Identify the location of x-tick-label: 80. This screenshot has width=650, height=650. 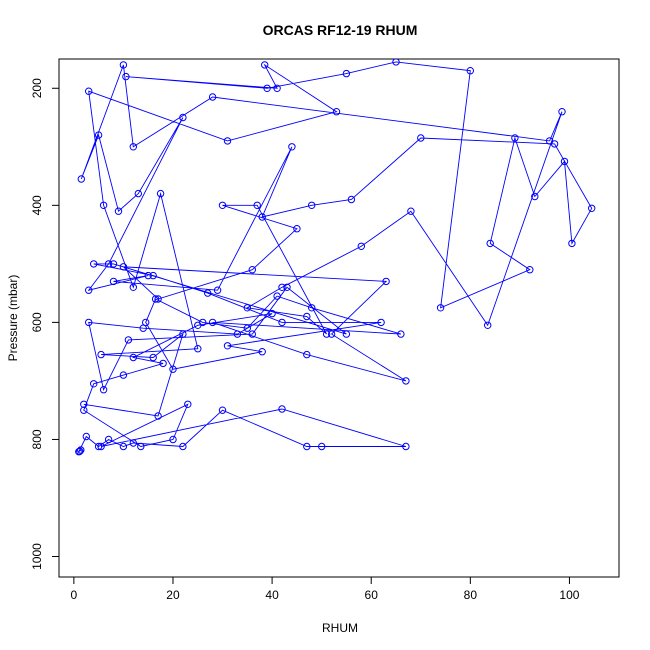
(471, 595).